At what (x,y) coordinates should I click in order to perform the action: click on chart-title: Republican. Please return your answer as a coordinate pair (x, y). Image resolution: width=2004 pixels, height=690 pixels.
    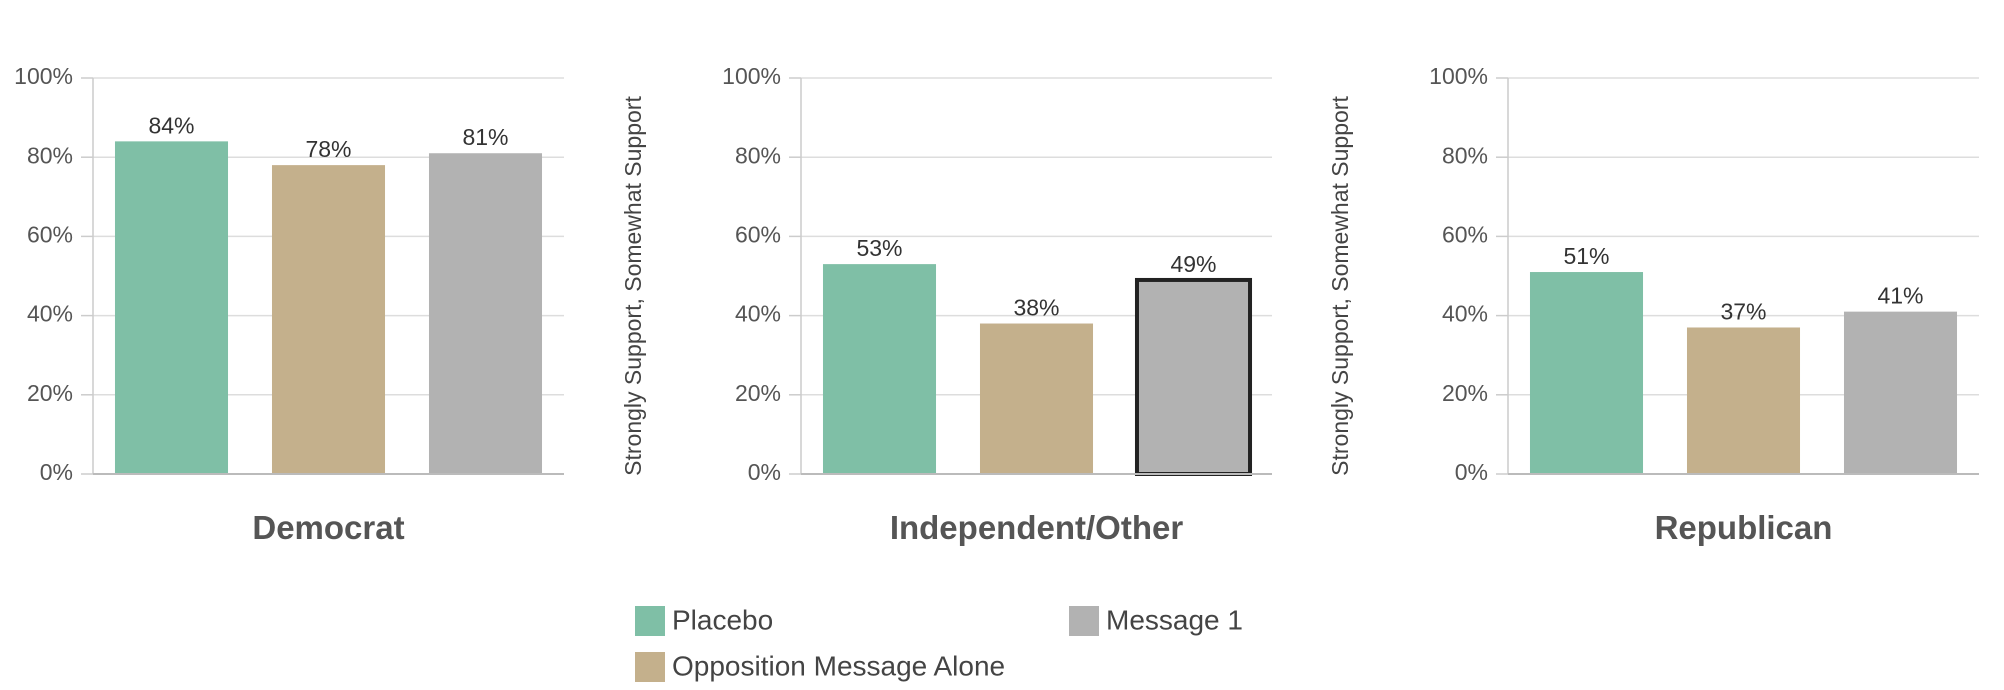
    Looking at the image, I should click on (1744, 527).